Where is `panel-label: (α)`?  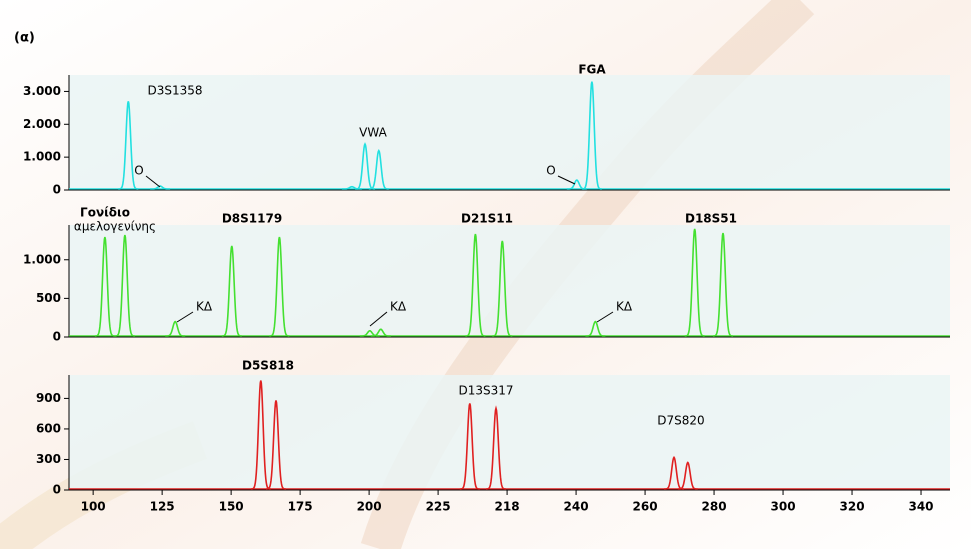 panel-label: (α) is located at coordinates (24, 38).